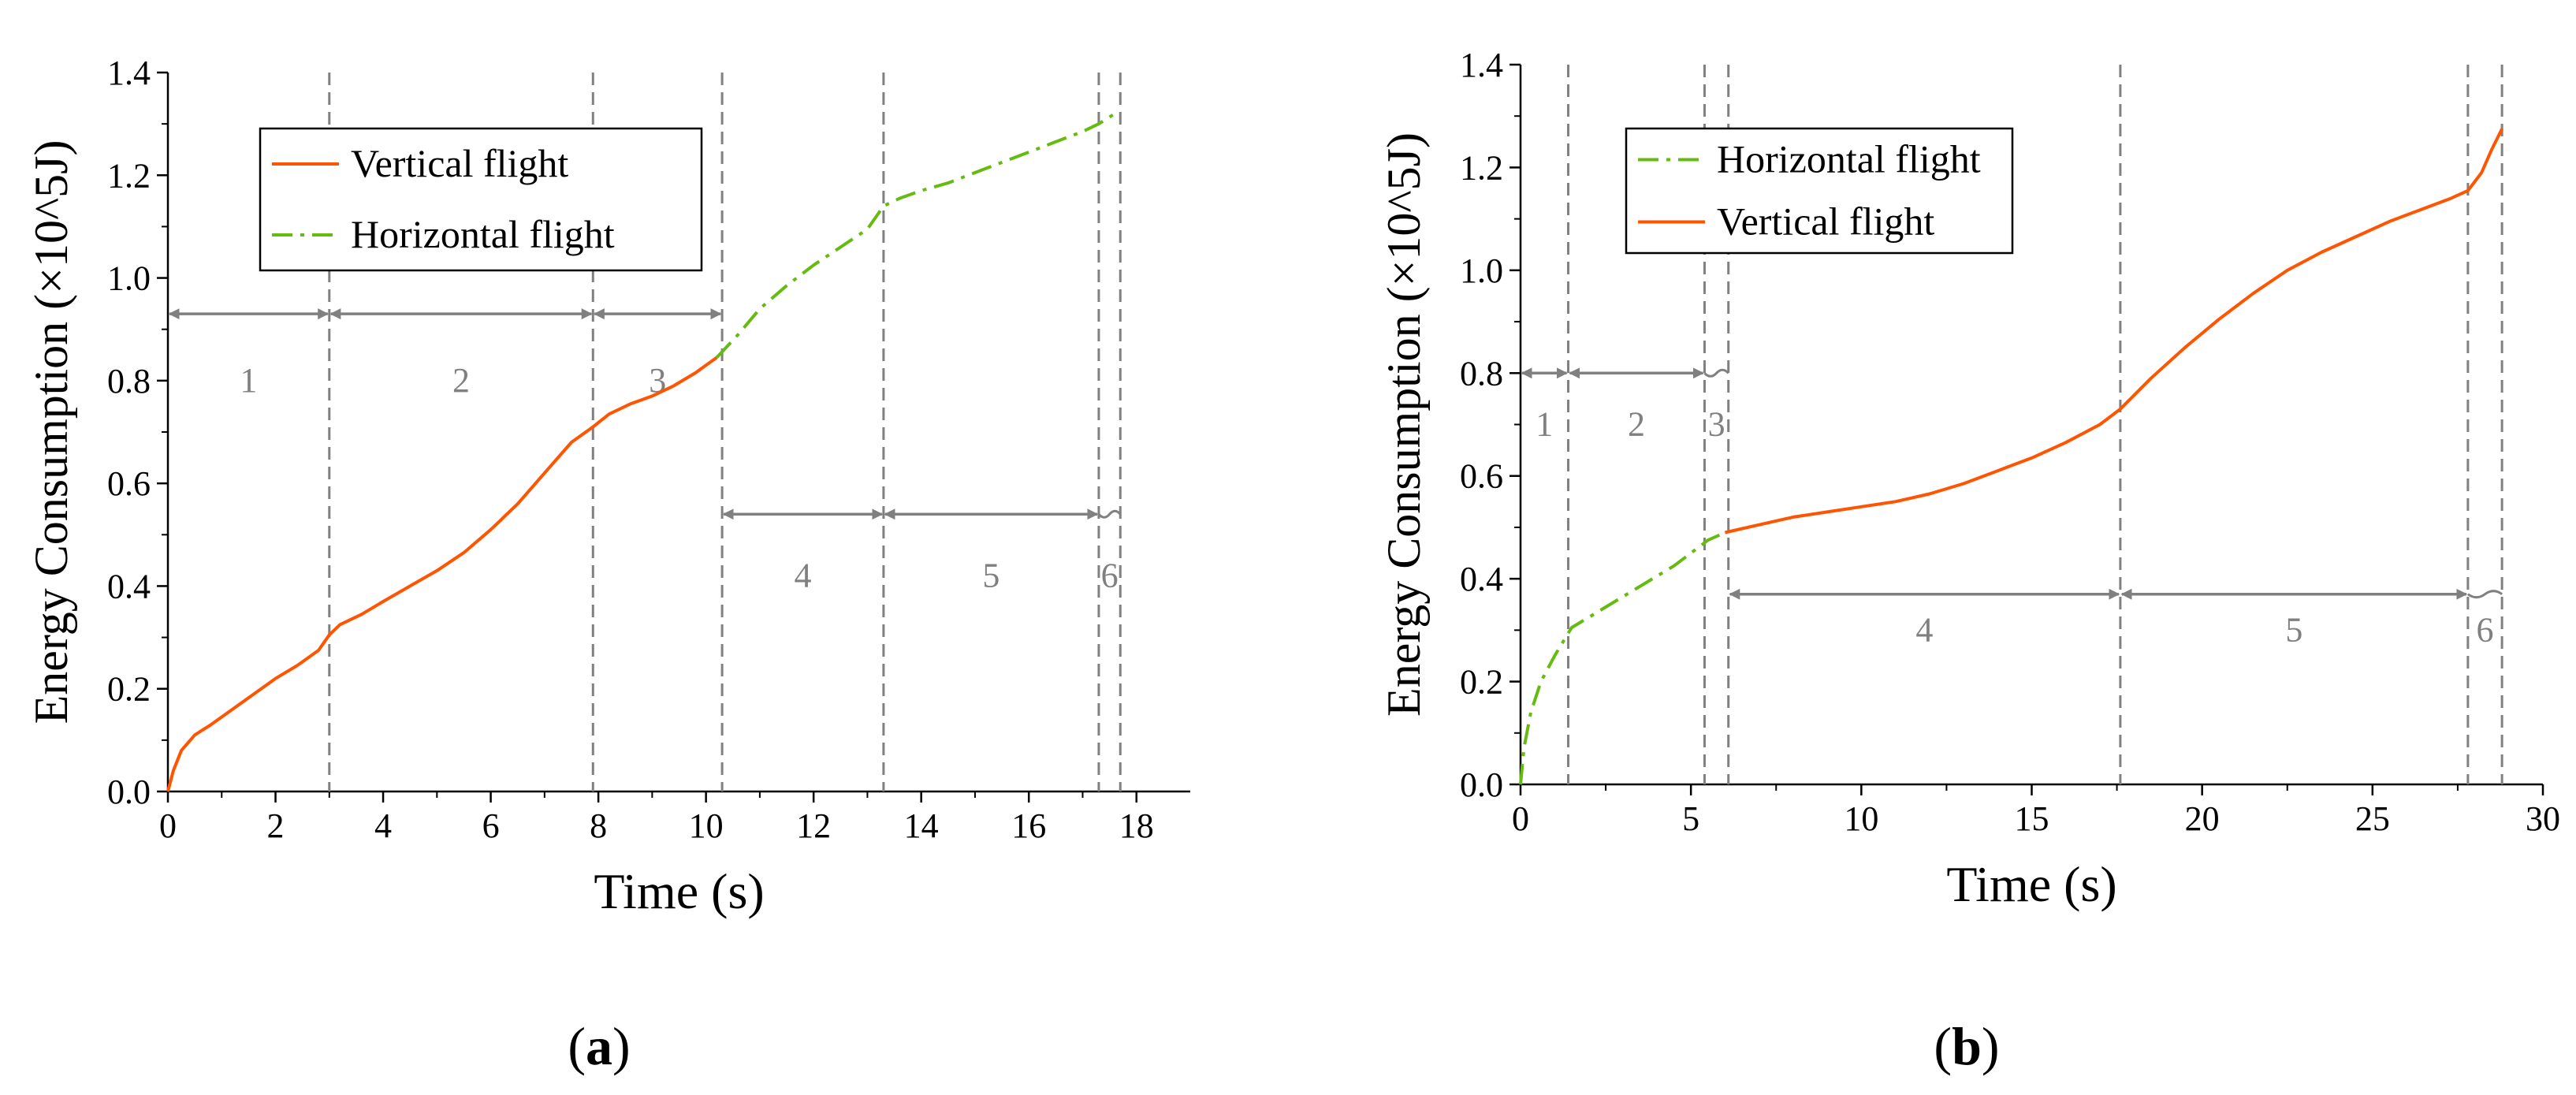 The image size is (2576, 1095). Describe the element at coordinates (276, 825) in the screenshot. I see `x-tick-label: 2` at that location.